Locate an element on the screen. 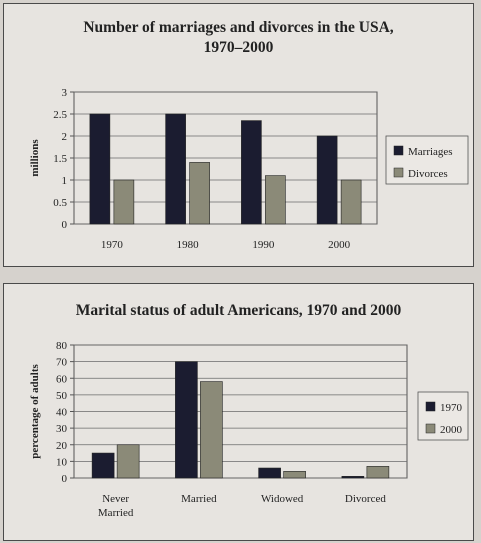 Image resolution: width=481 pixels, height=543 pixels. chart2-ytick-label: 40 is located at coordinates (62, 413).